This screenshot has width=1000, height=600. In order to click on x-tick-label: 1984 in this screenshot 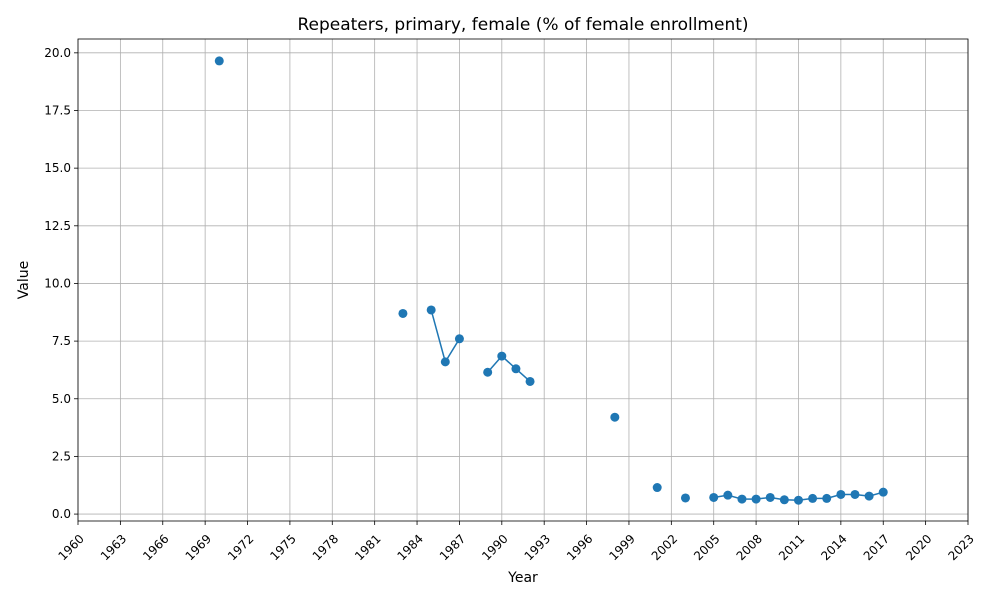, I will do `click(409, 547)`.